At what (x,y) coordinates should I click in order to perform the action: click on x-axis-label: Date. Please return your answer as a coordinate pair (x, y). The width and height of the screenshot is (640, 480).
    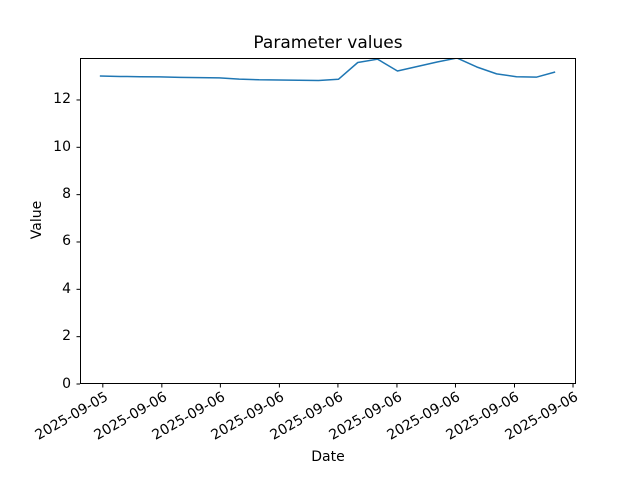
    Looking at the image, I should click on (328, 457).